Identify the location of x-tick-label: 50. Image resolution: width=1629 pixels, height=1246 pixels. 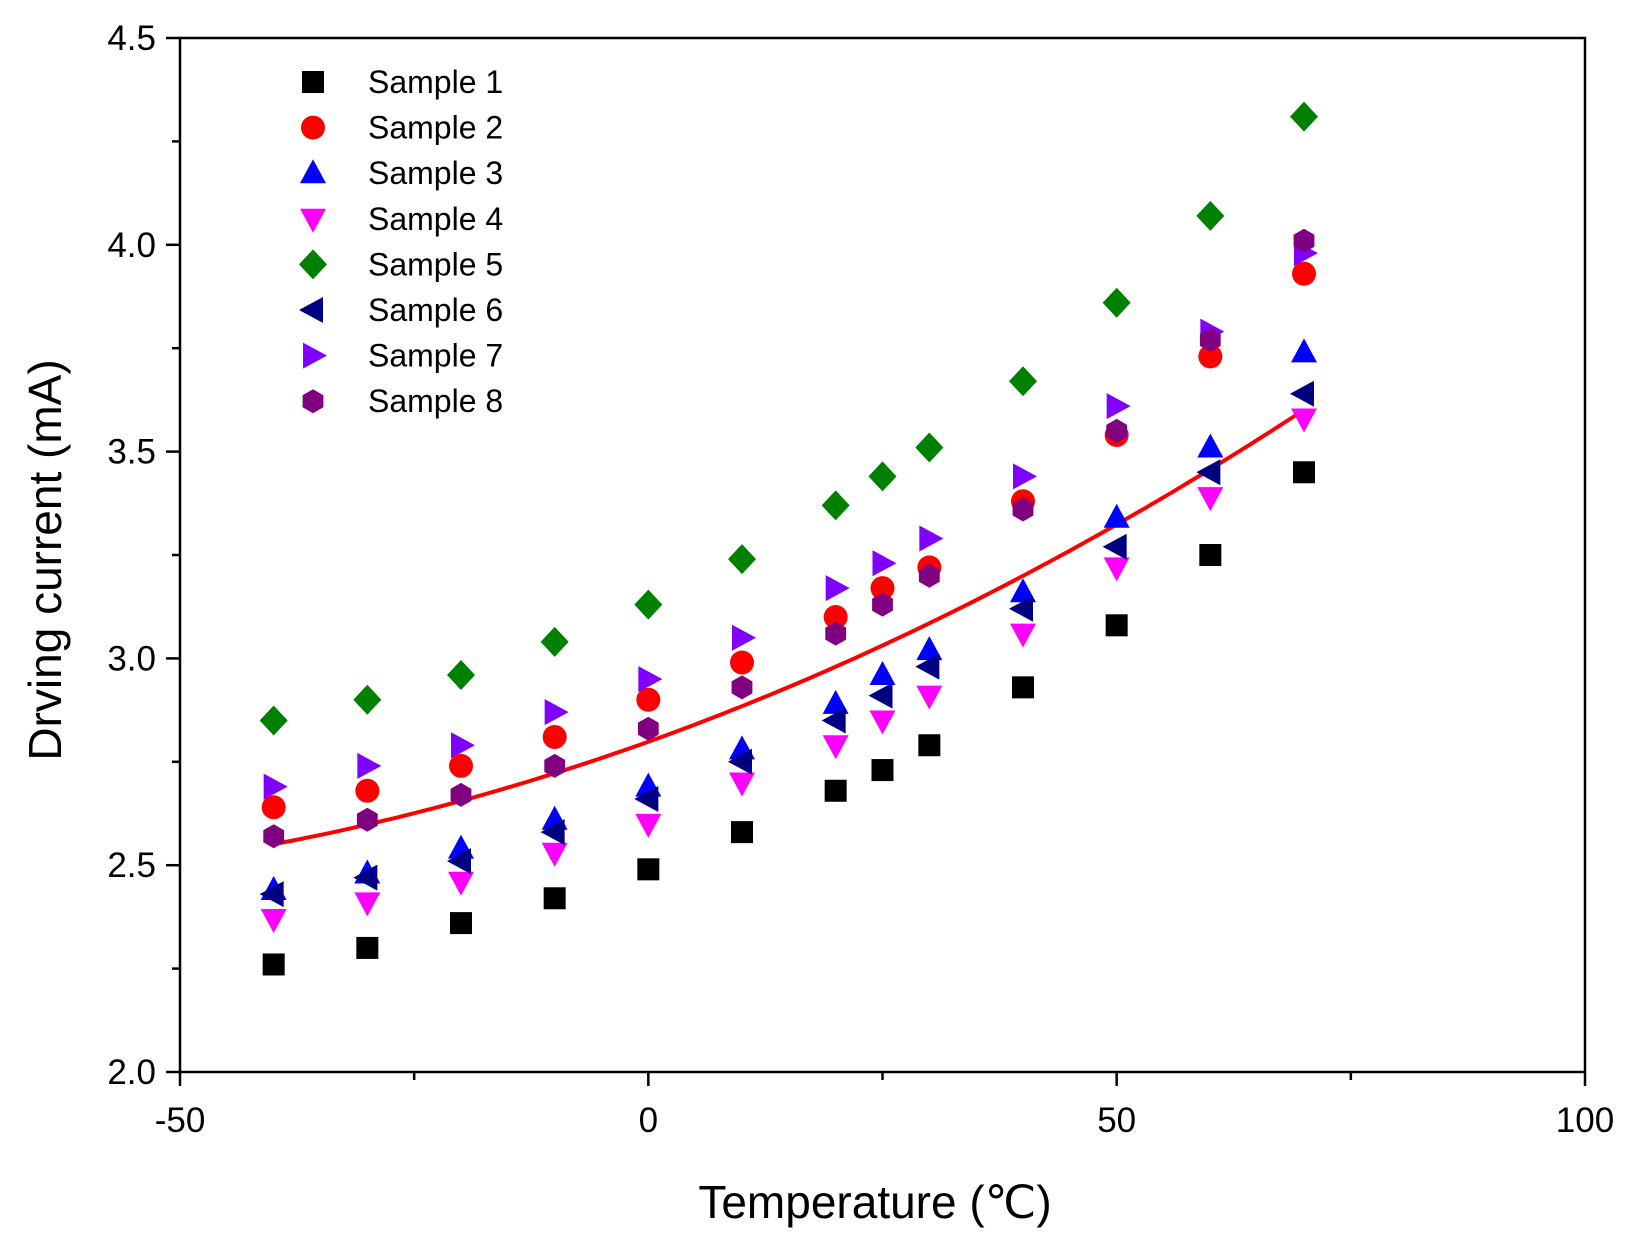
(1116, 1120).